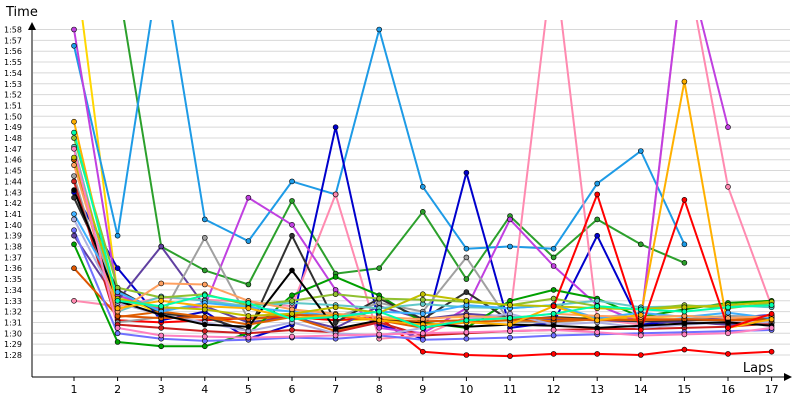 The height and width of the screenshot is (400, 800). Describe the element at coordinates (13, 290) in the screenshot. I see `y-tick-label: 1:34` at that location.